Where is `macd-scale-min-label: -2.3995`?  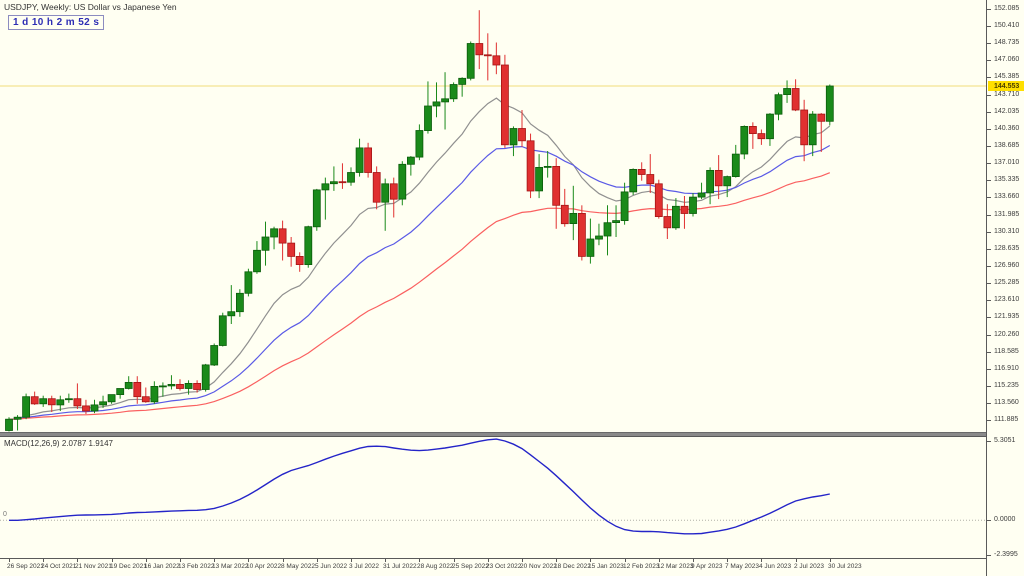 macd-scale-min-label: -2.3995 is located at coordinates (1006, 554).